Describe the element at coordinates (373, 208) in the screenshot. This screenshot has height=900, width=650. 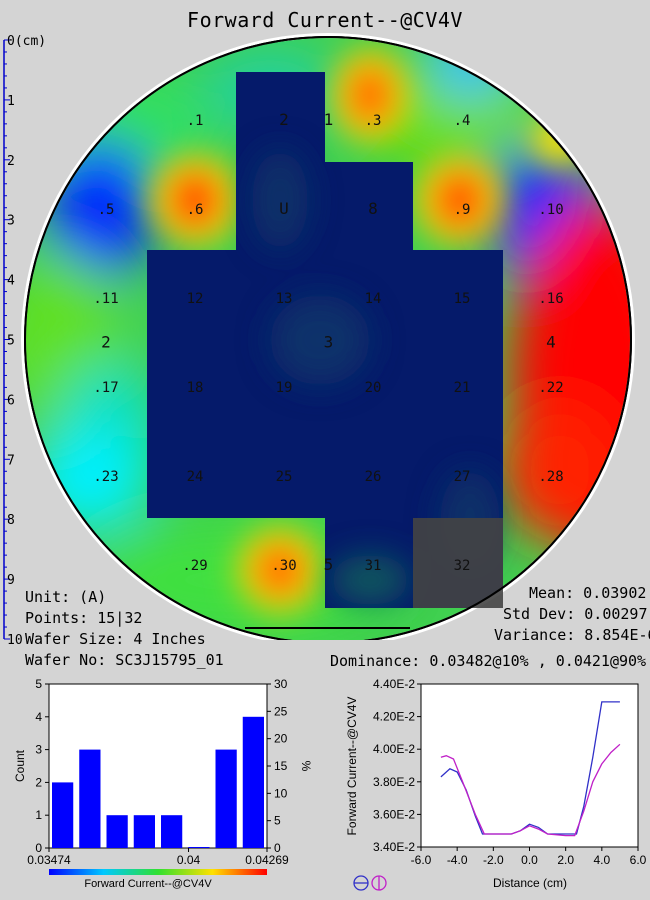
I see `die-label: 8` at that location.